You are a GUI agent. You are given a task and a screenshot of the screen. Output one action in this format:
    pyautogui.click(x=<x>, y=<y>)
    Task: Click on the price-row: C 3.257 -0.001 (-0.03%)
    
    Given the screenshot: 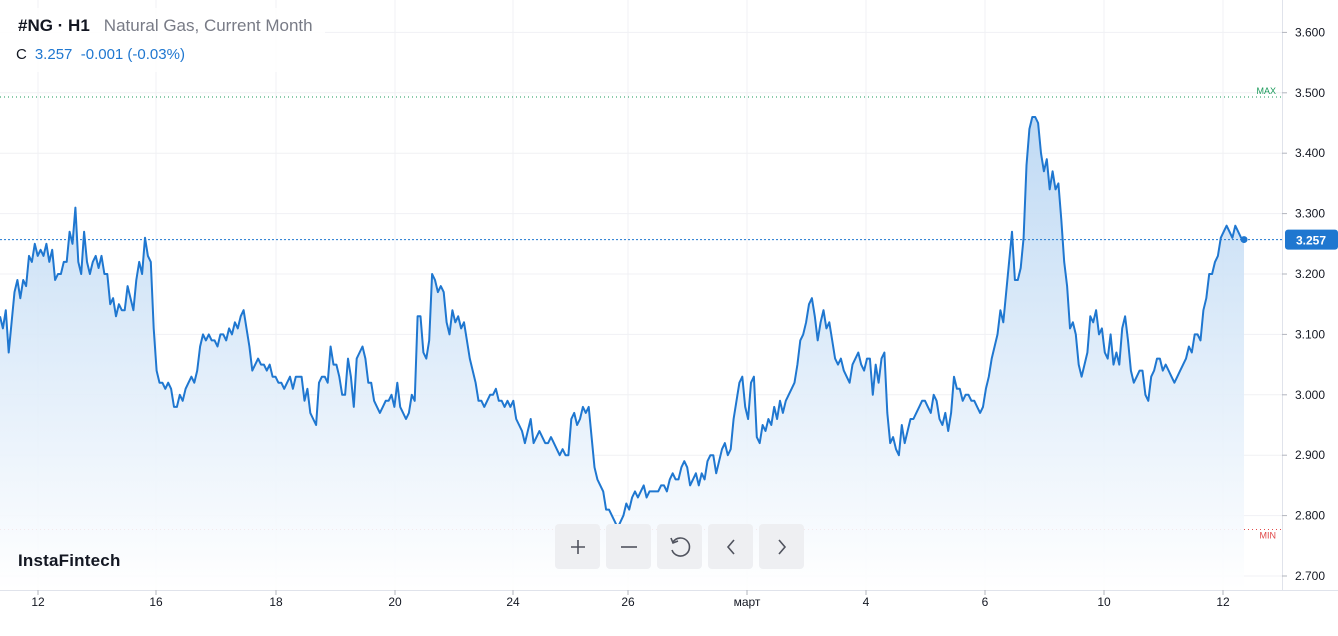 What is the action you would take?
    pyautogui.click(x=100, y=54)
    